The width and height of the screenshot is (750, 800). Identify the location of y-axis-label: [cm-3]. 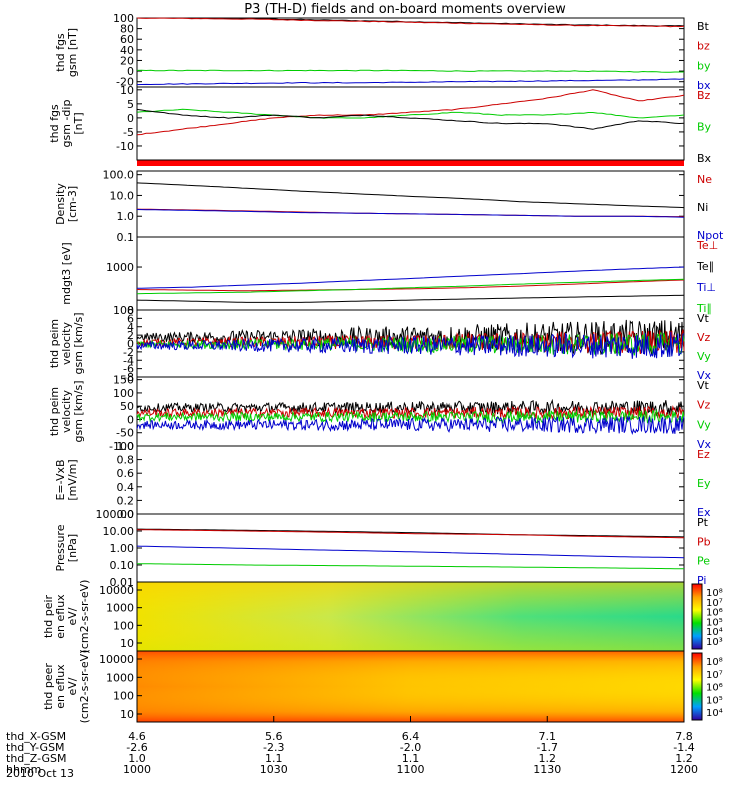
(72, 204).